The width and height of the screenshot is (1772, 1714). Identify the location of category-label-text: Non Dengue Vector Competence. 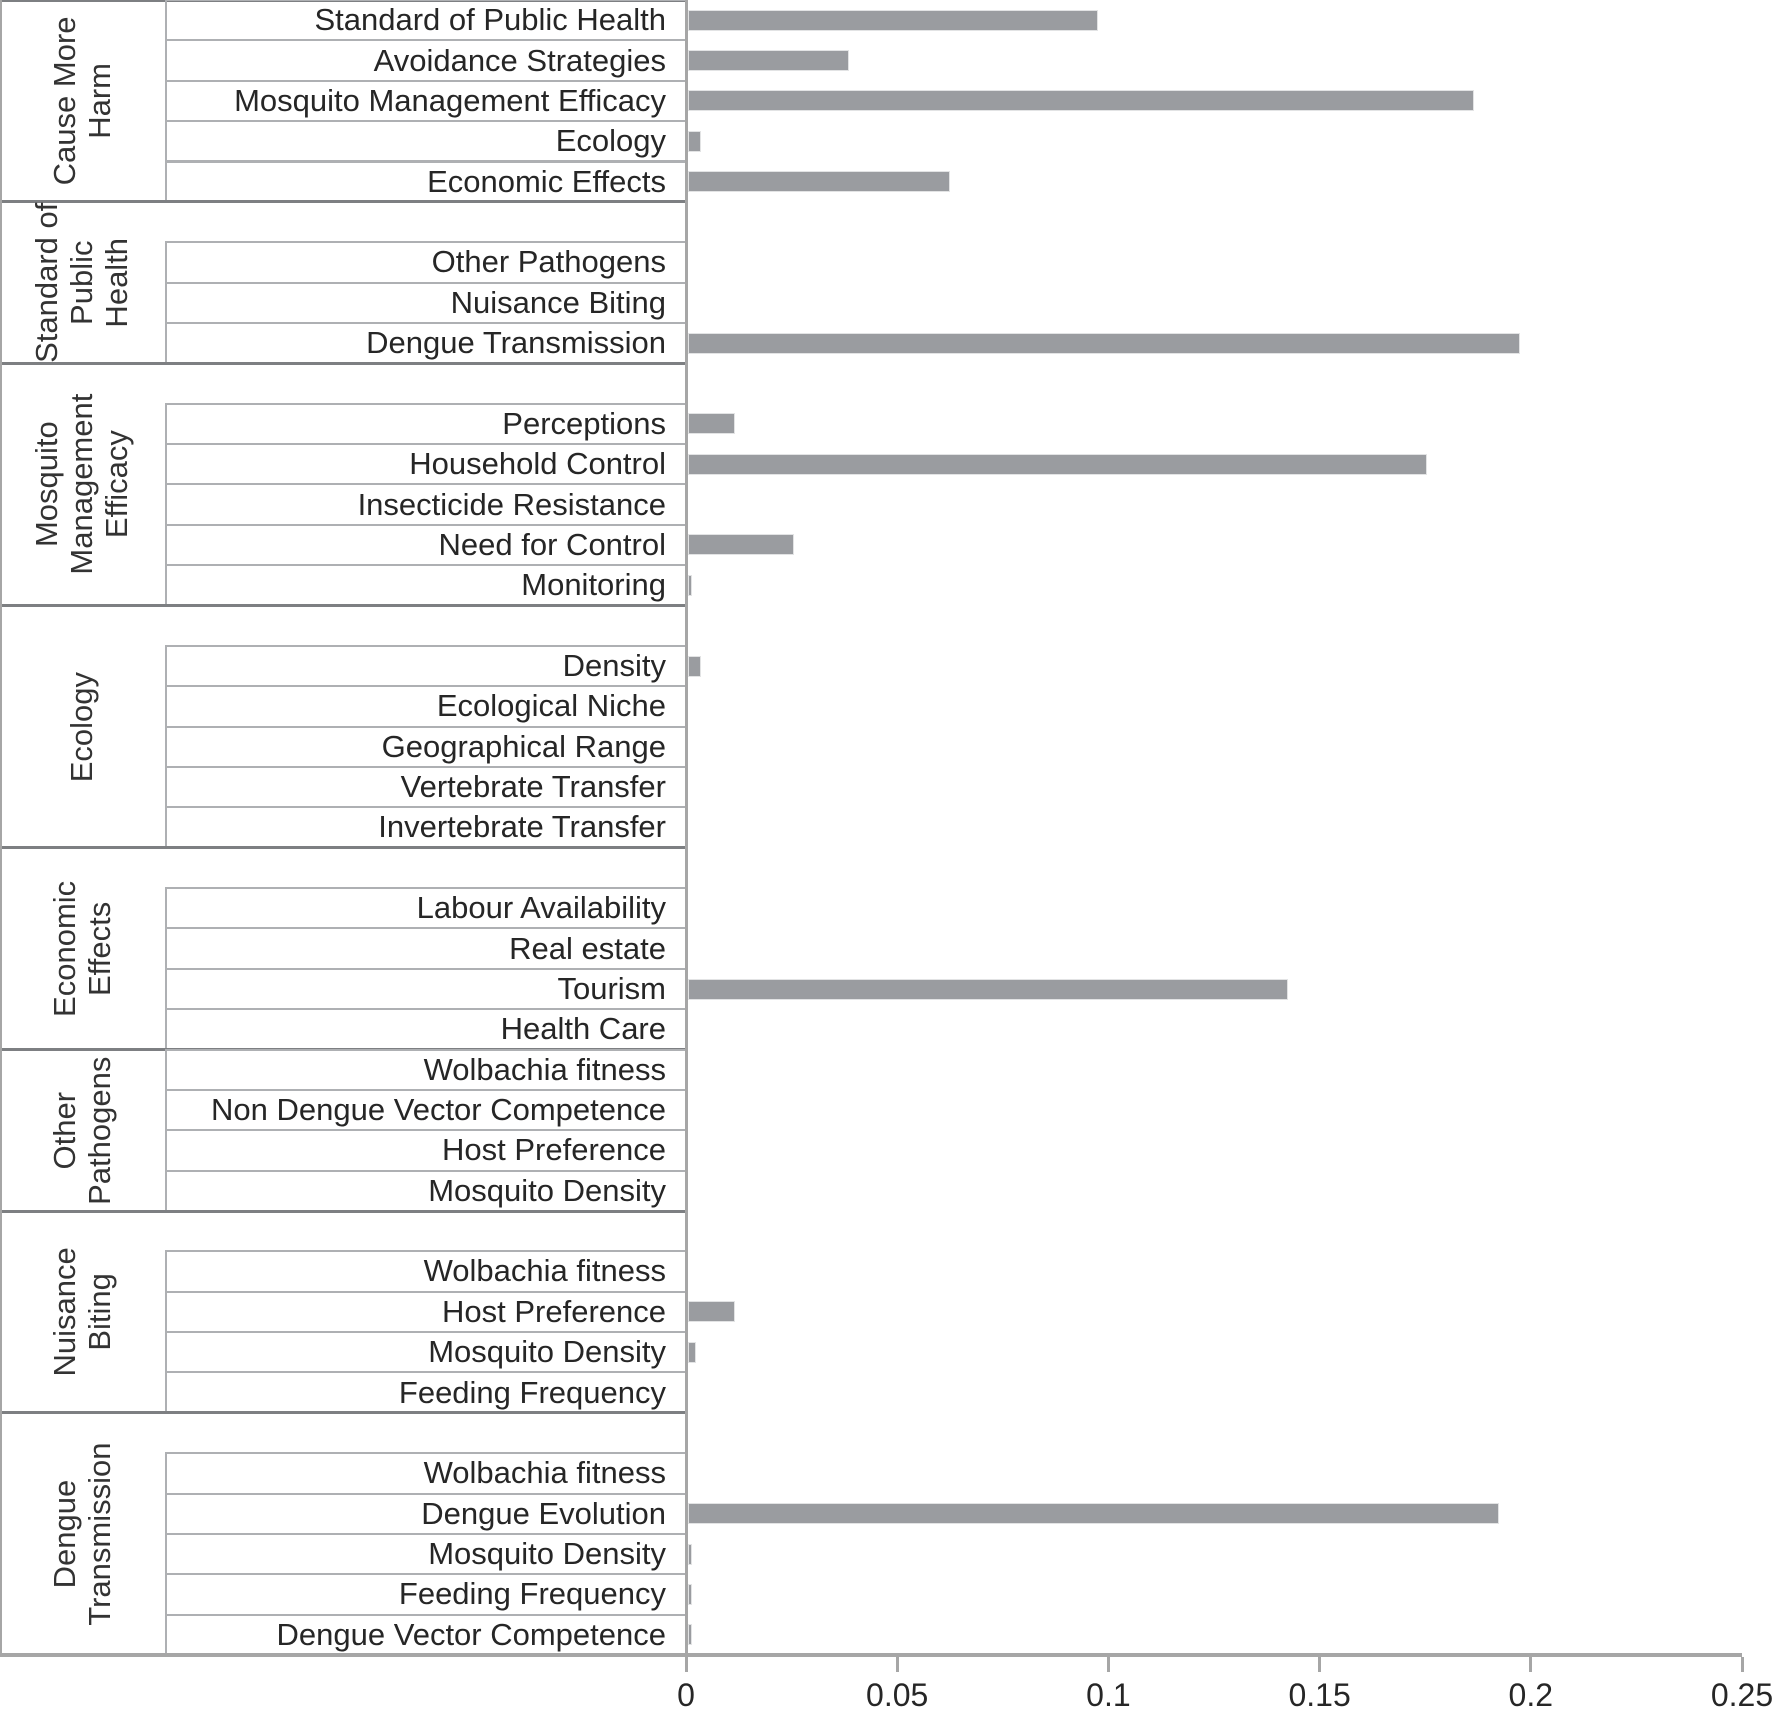
(438, 1110).